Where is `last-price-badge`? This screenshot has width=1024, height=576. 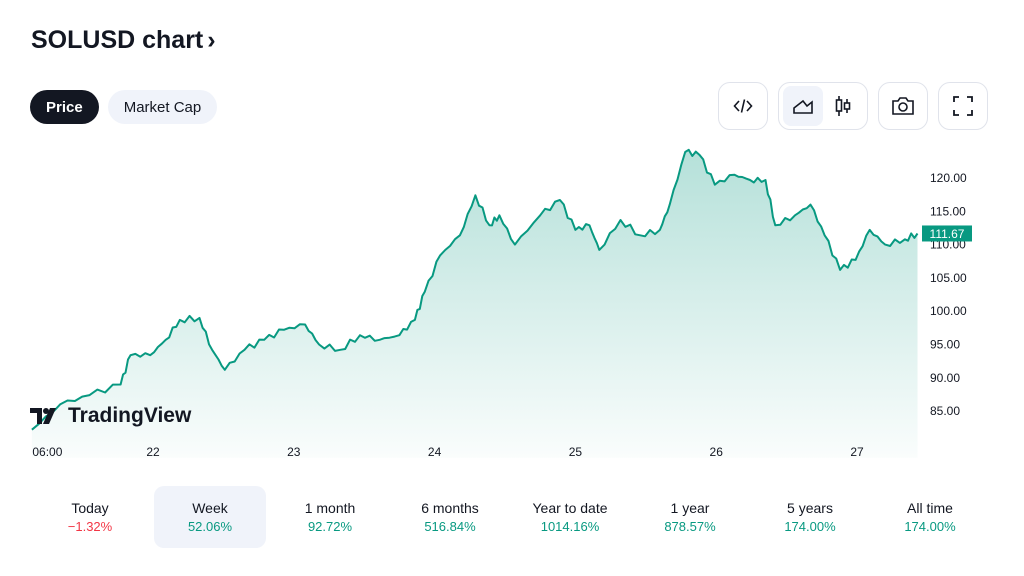 last-price-badge is located at coordinates (947, 233).